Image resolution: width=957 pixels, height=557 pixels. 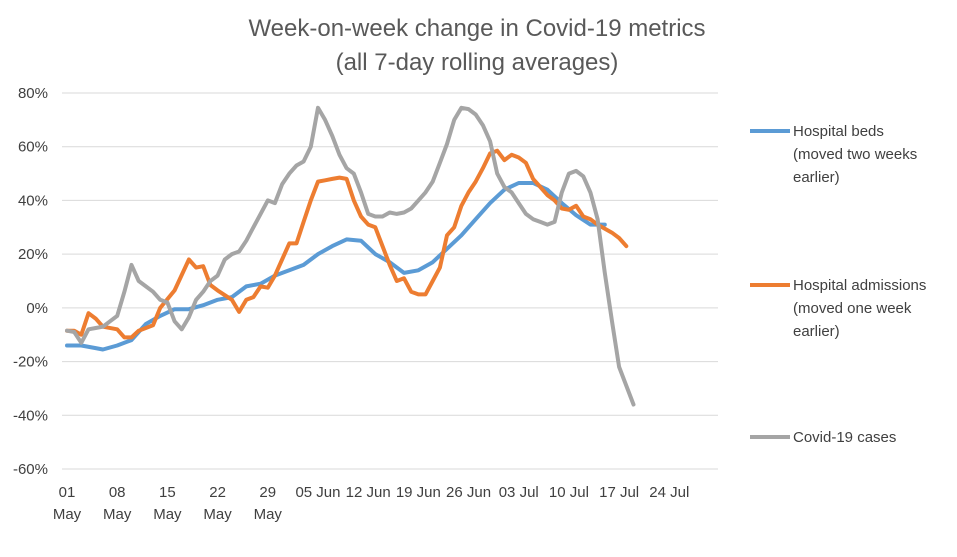 I want to click on legend-label: (moved one week, so click(x=852, y=308).